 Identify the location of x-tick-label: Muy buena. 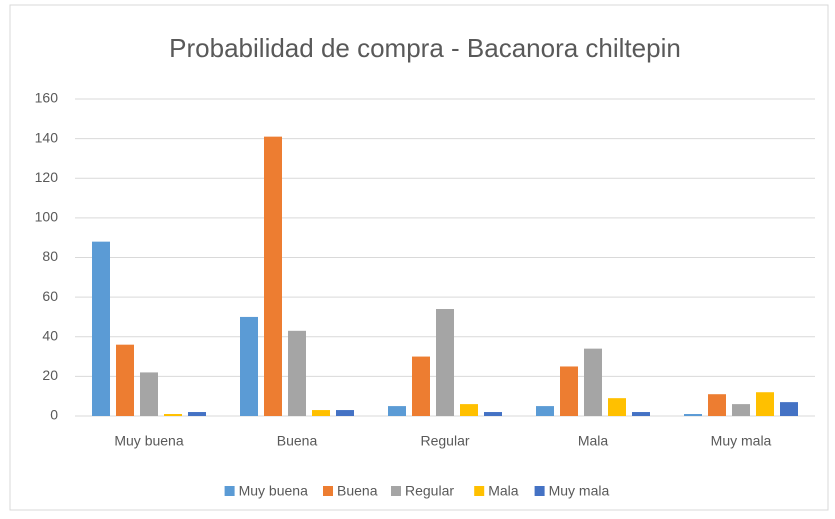
(148, 441).